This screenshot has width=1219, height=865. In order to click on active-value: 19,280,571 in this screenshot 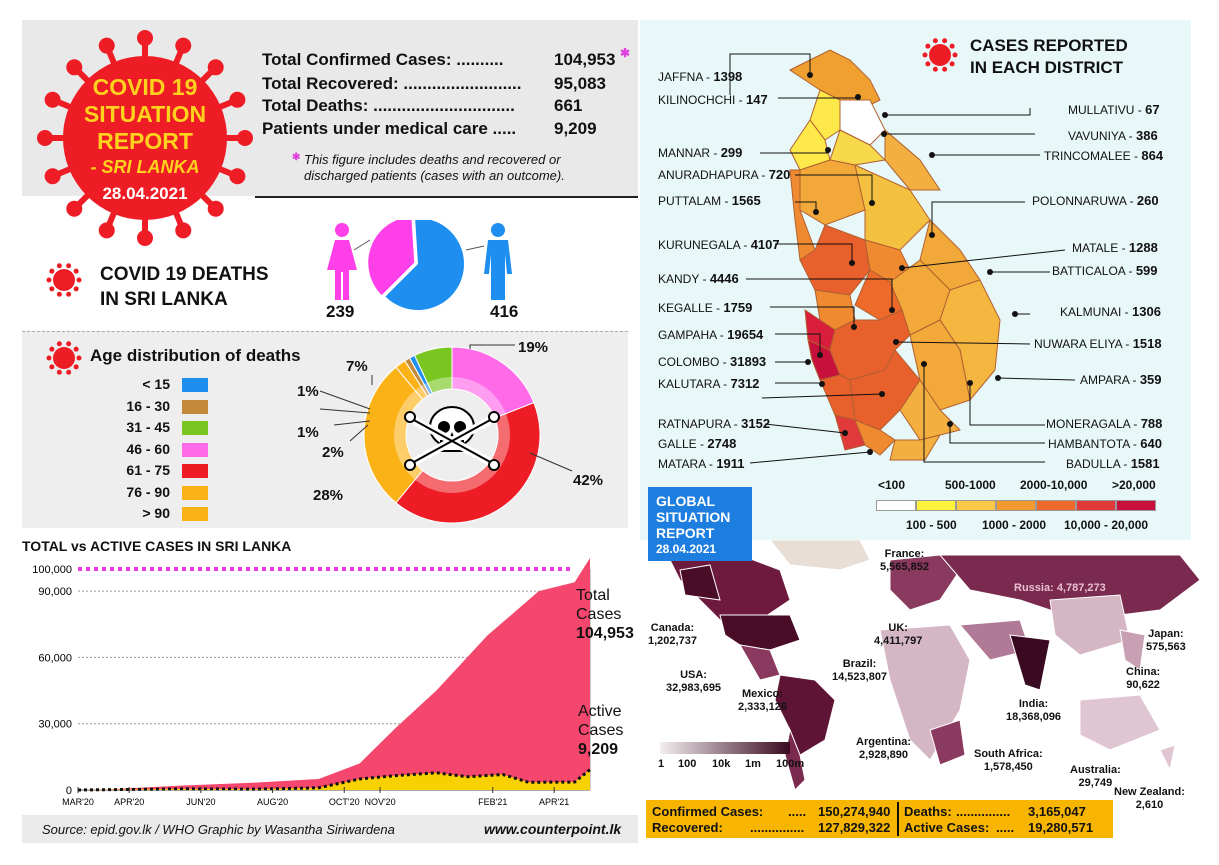, I will do `click(1061, 827)`.